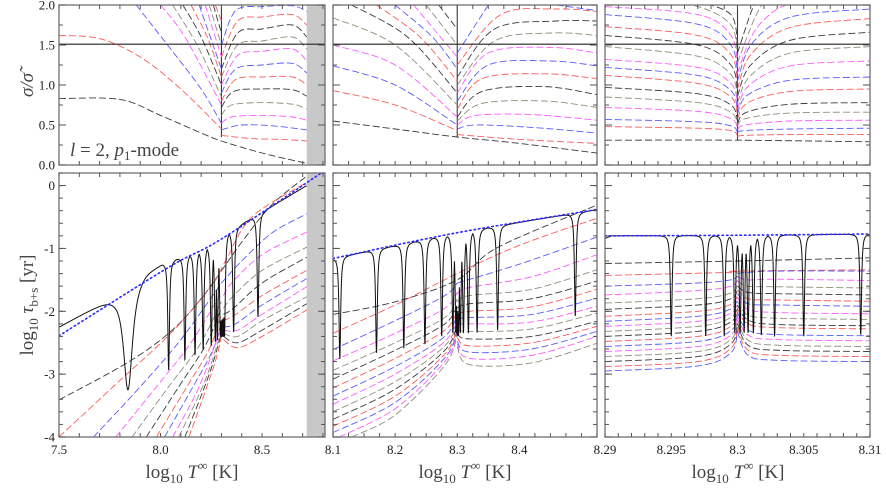 The width and height of the screenshot is (886, 488). Describe the element at coordinates (155, 150) in the screenshot. I see `annot-mode: -mode` at that location.